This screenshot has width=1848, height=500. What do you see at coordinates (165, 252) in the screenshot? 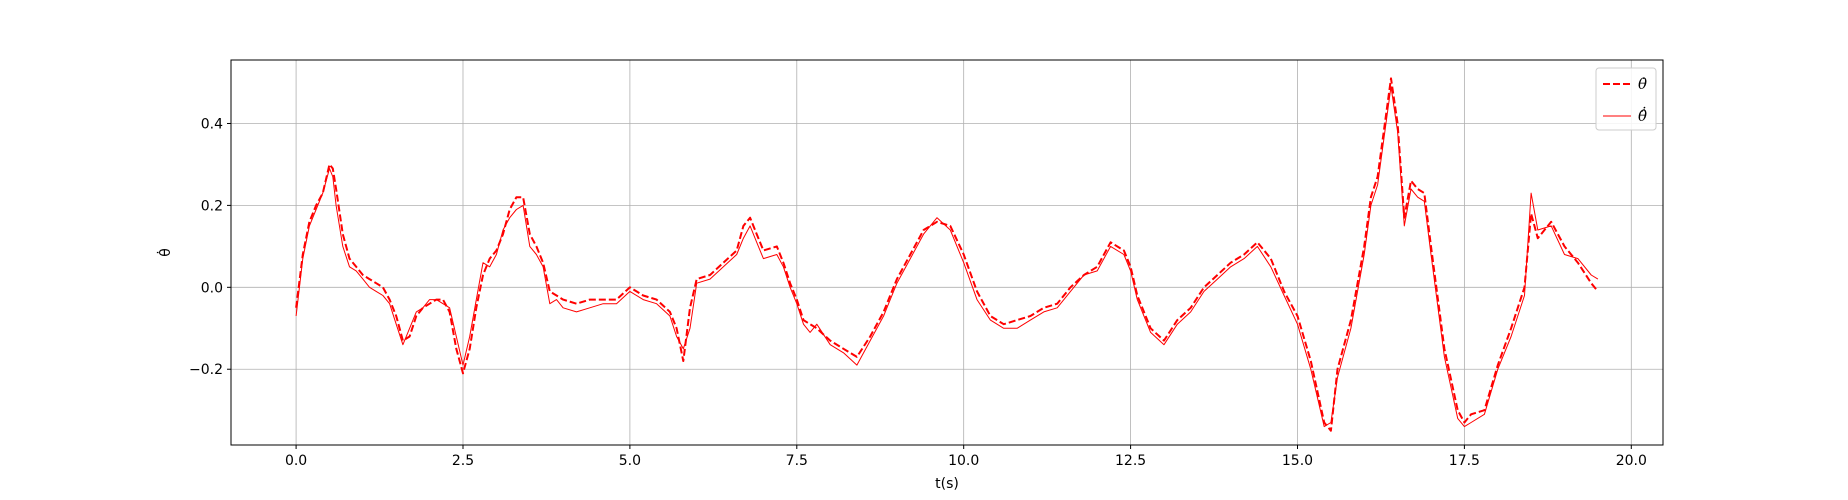
I see `y-axis-label: θ̇` at bounding box center [165, 252].